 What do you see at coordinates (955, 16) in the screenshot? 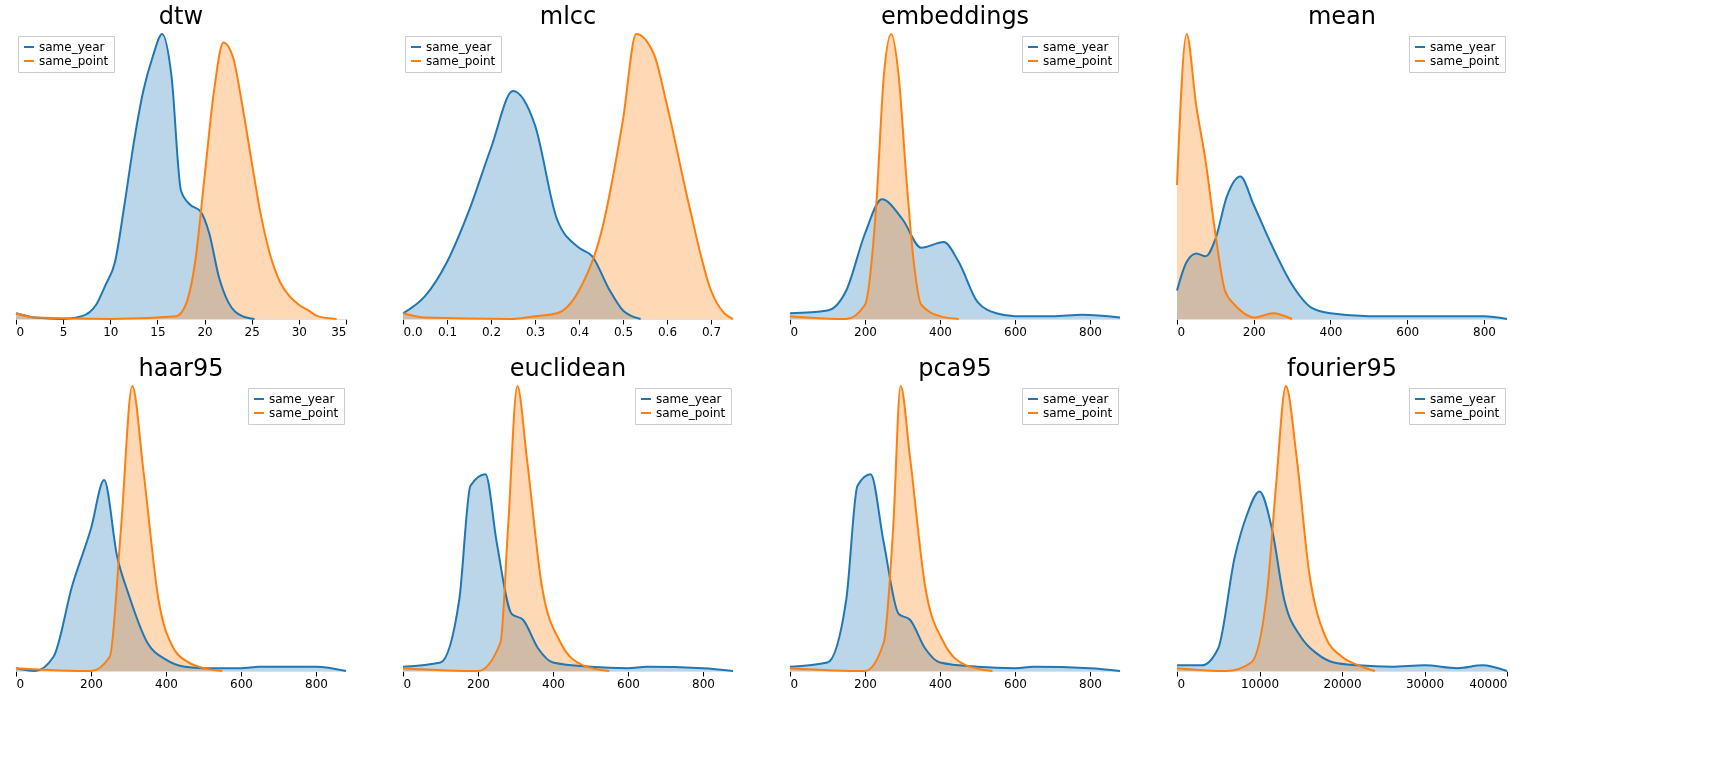
I see `chart-title: embeddings` at bounding box center [955, 16].